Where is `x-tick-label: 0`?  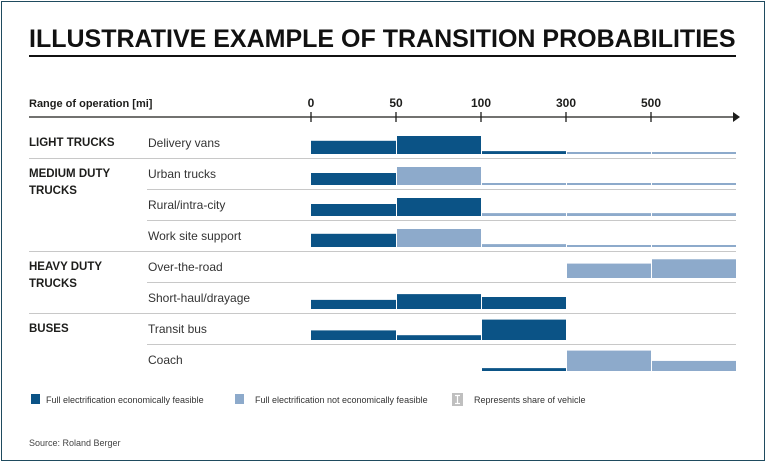
x-tick-label: 0 is located at coordinates (311, 103).